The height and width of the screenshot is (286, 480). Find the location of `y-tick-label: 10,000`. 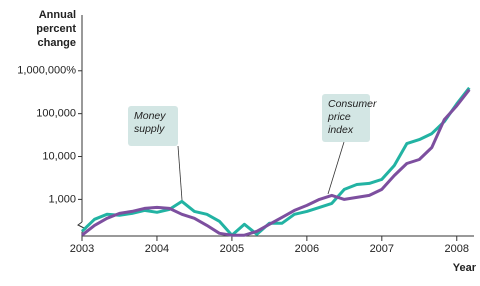

y-tick-label: 10,000 is located at coordinates (59, 156).